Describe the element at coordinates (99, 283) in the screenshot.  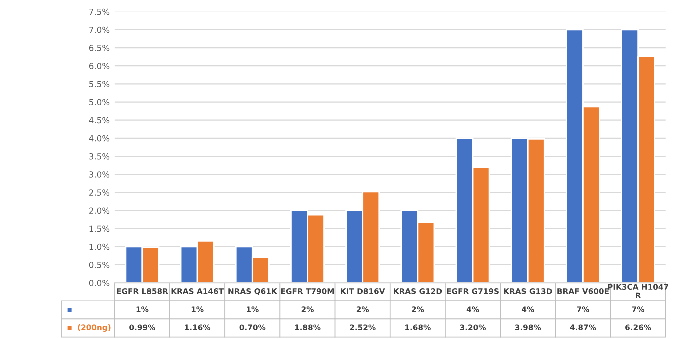
I see `y-tick-label: 0.0%` at that location.